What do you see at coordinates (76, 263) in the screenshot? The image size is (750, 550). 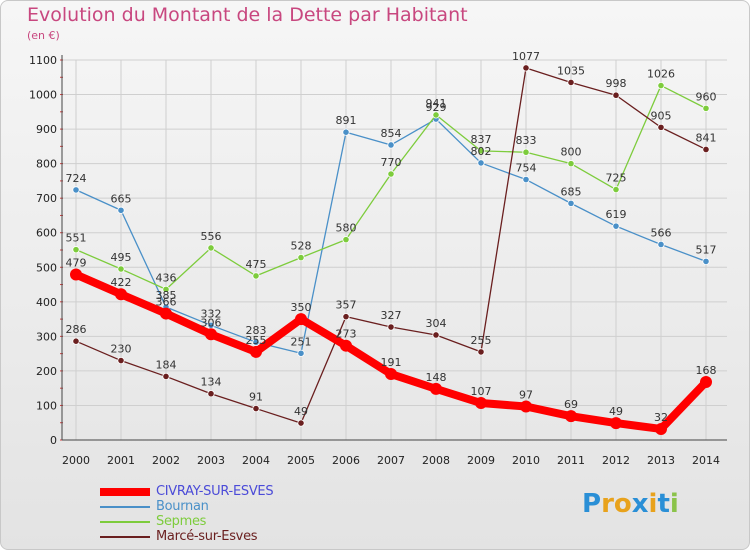 I see `data-label-civray-sur-esves: 479` at bounding box center [76, 263].